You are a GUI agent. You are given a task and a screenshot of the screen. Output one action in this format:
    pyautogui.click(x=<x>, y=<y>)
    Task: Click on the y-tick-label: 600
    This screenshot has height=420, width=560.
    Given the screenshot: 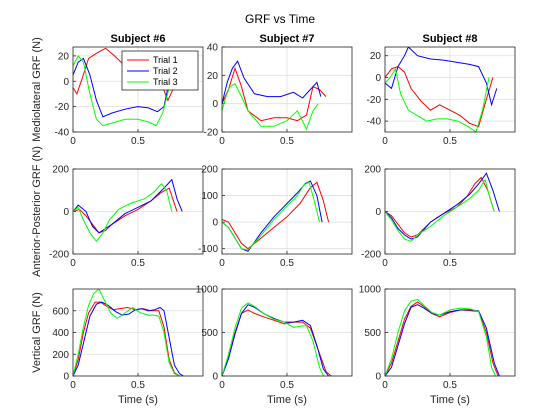 What is the action you would take?
    pyautogui.click(x=60, y=311)
    